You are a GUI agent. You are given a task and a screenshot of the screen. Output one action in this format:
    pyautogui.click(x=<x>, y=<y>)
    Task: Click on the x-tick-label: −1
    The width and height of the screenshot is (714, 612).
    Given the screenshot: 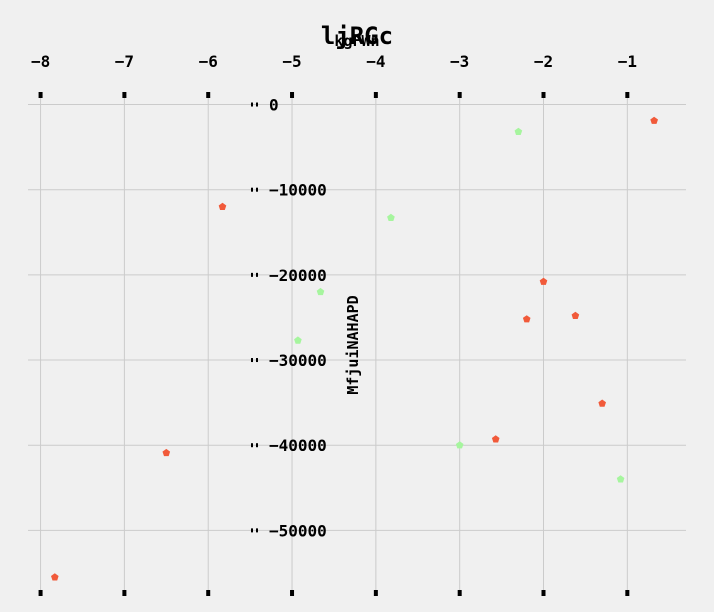 What is the action you would take?
    pyautogui.click(x=627, y=61)
    